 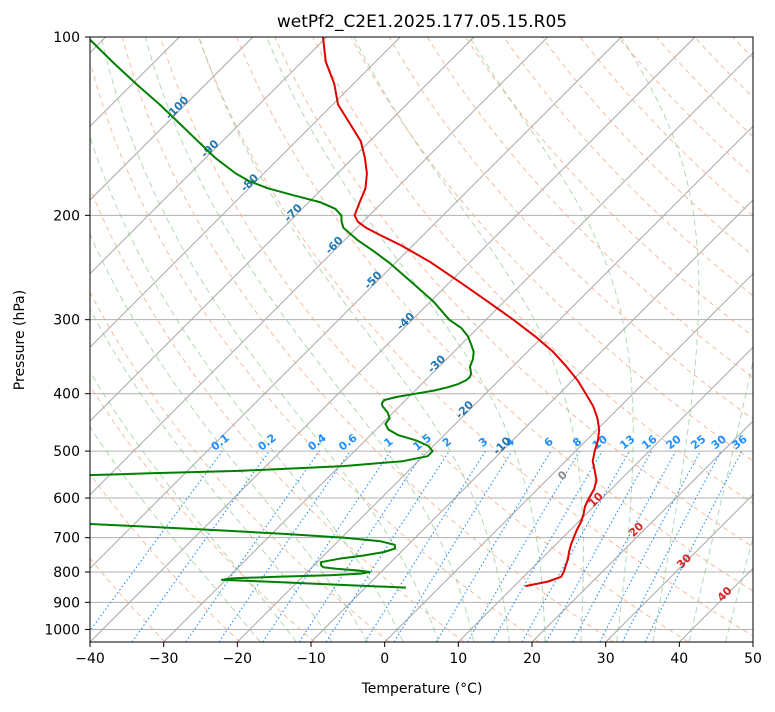 I want to click on y-tick-label: 600, so click(x=66, y=499).